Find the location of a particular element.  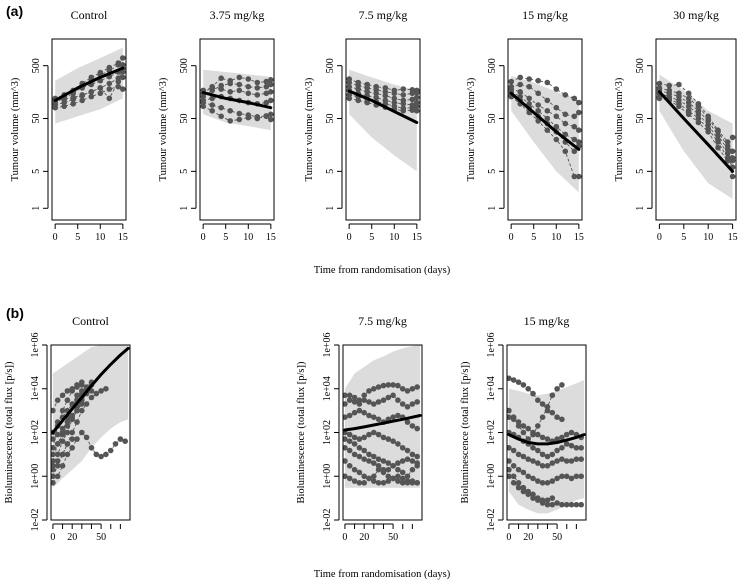

y-tick-label: 500 is located at coordinates (492, 65).